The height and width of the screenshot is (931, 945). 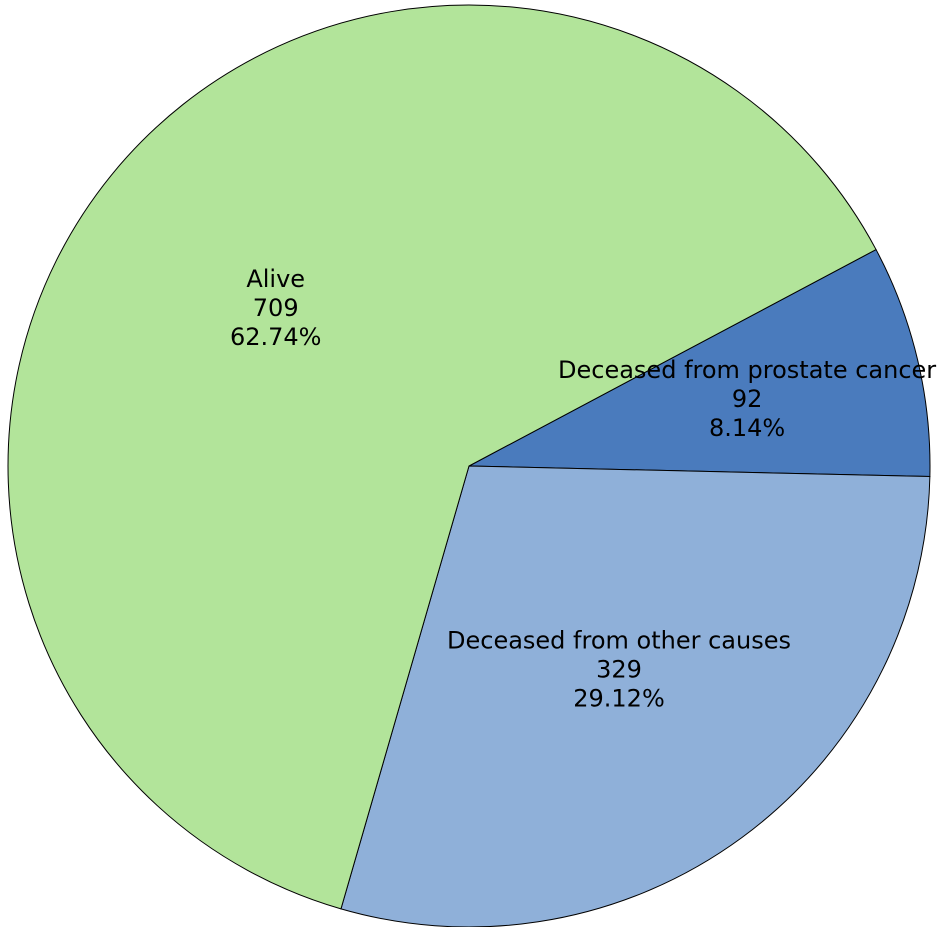 I want to click on slice-label-percent: 8.14%, so click(x=747, y=428).